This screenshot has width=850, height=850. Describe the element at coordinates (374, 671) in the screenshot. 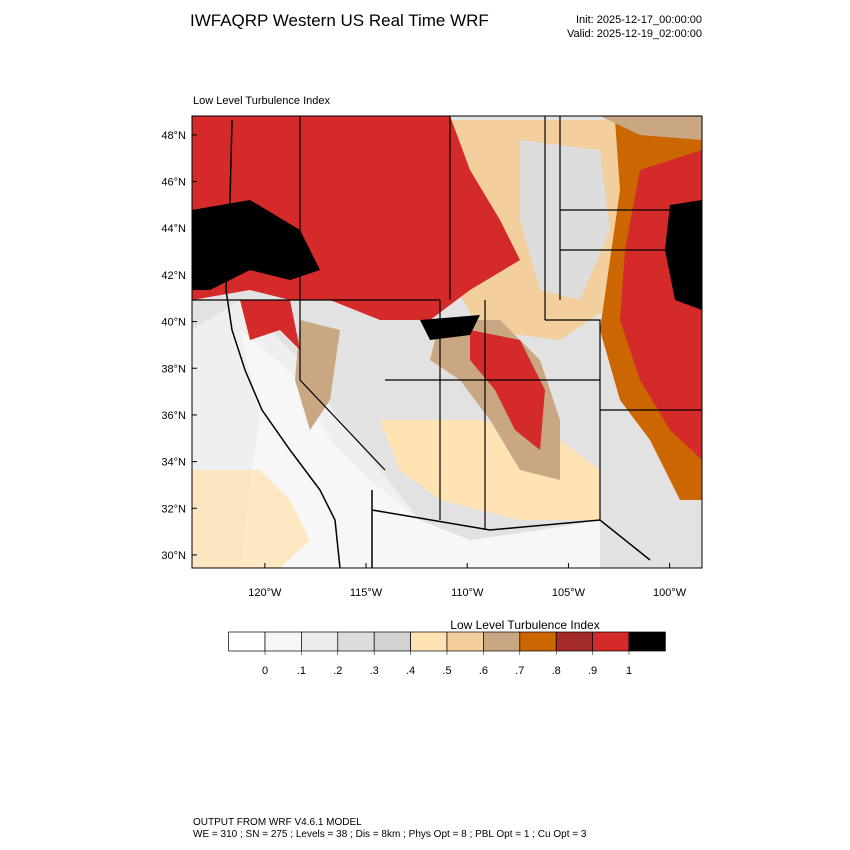

I see `colorbar-label: .3` at that location.